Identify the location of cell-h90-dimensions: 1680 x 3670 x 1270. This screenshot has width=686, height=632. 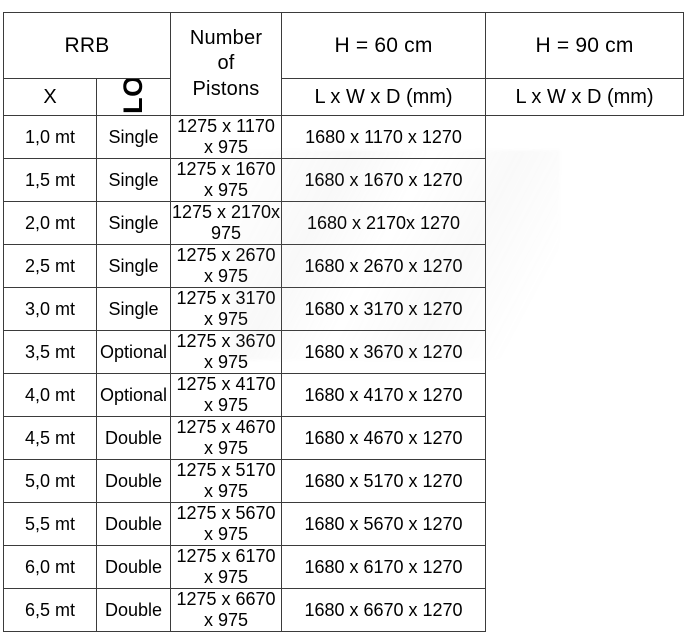
(384, 352).